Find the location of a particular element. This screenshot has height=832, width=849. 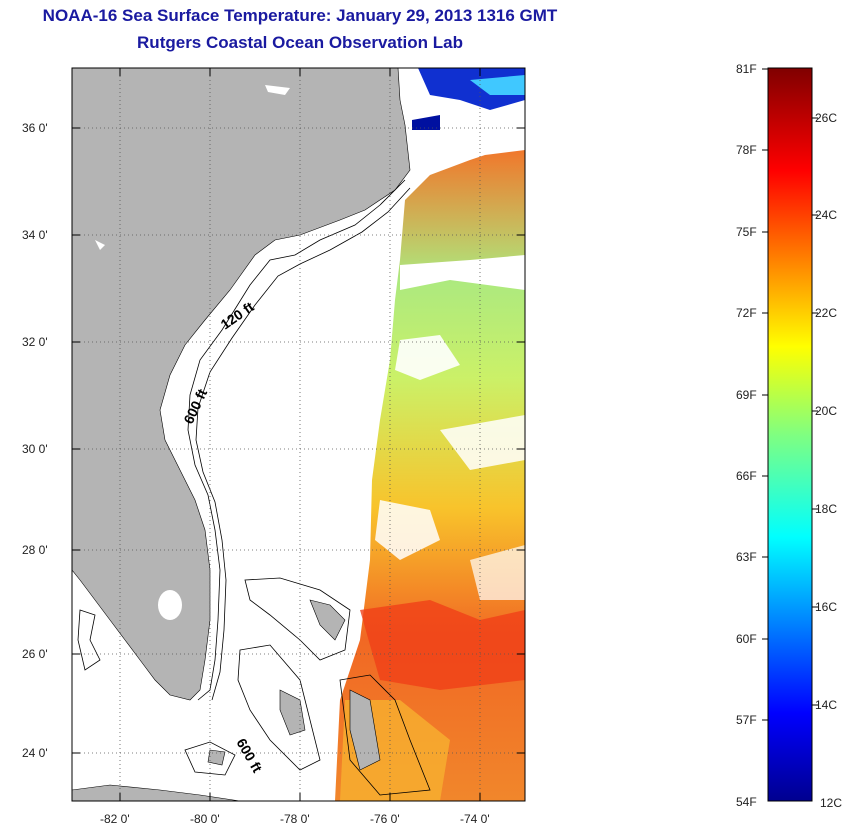

lat-tick: 32 0' is located at coordinates (35, 342).